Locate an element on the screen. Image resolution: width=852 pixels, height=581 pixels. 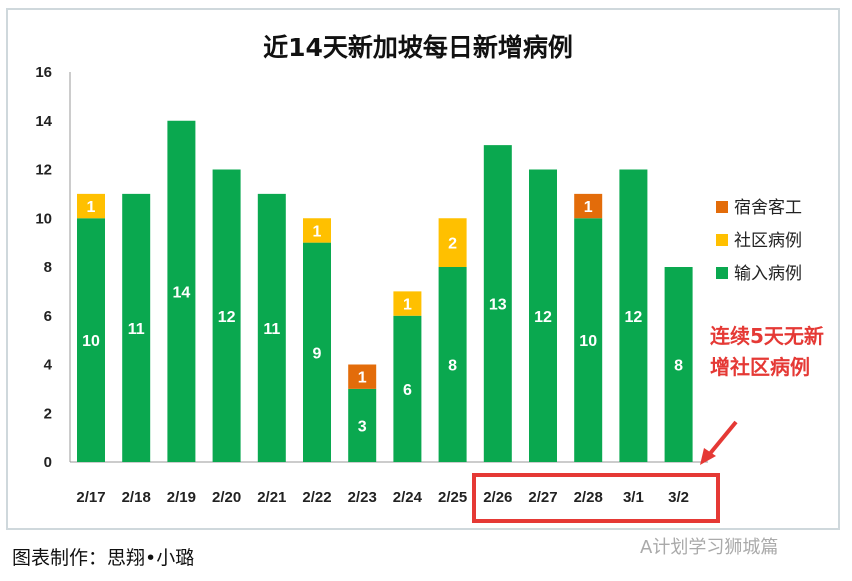
data-label: 2 is located at coordinates (452, 244).